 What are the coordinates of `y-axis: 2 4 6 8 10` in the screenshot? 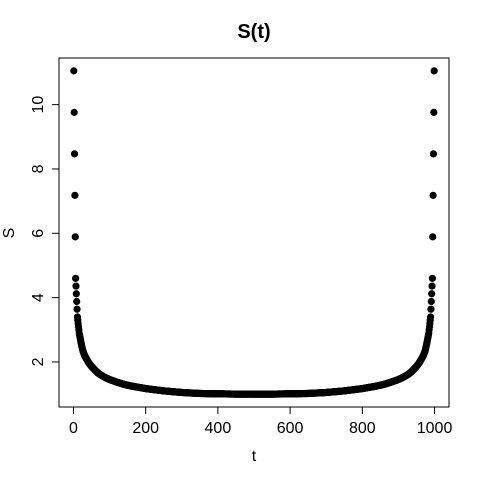 It's located at (44, 231).